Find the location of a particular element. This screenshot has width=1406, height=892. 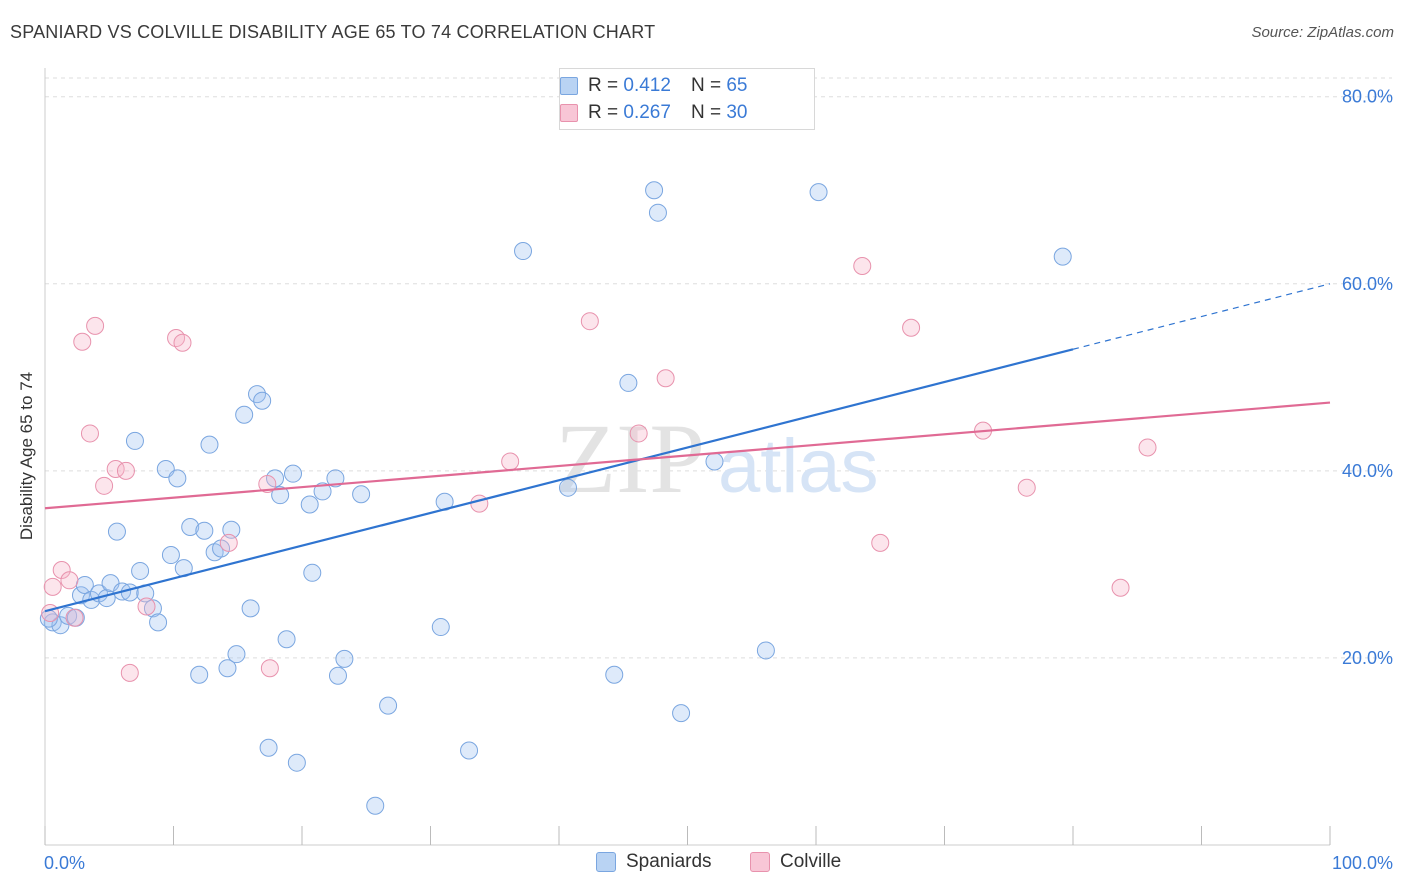

legend-row-colville: R = 0.267 N = 30 is located at coordinates (654, 113).